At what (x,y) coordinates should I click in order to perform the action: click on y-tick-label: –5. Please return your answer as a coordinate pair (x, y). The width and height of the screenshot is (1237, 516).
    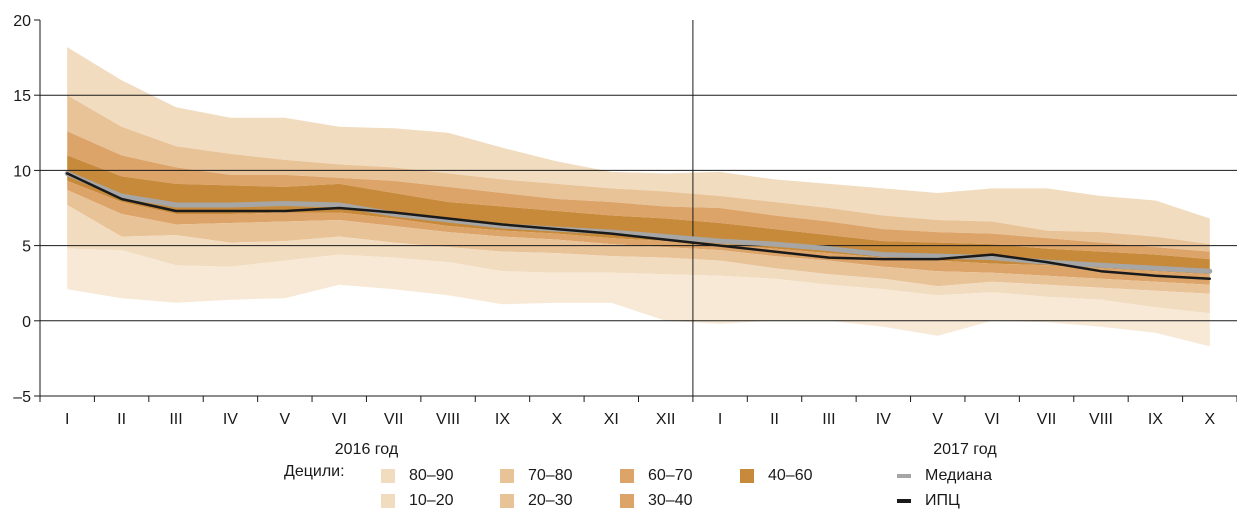
    Looking at the image, I should click on (22, 397).